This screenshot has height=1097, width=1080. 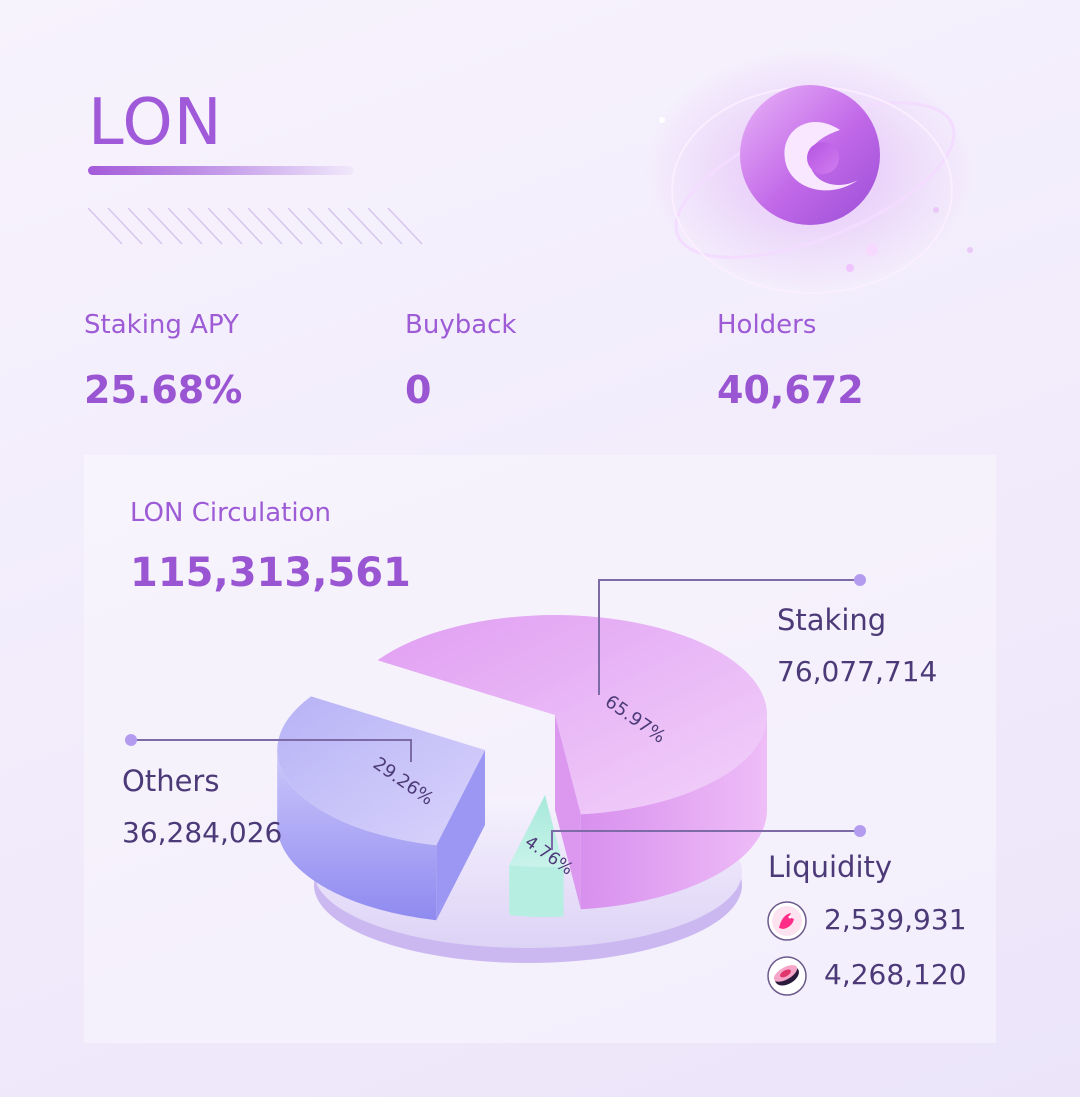 I want to click on uniswap-icon, so click(x=787, y=921).